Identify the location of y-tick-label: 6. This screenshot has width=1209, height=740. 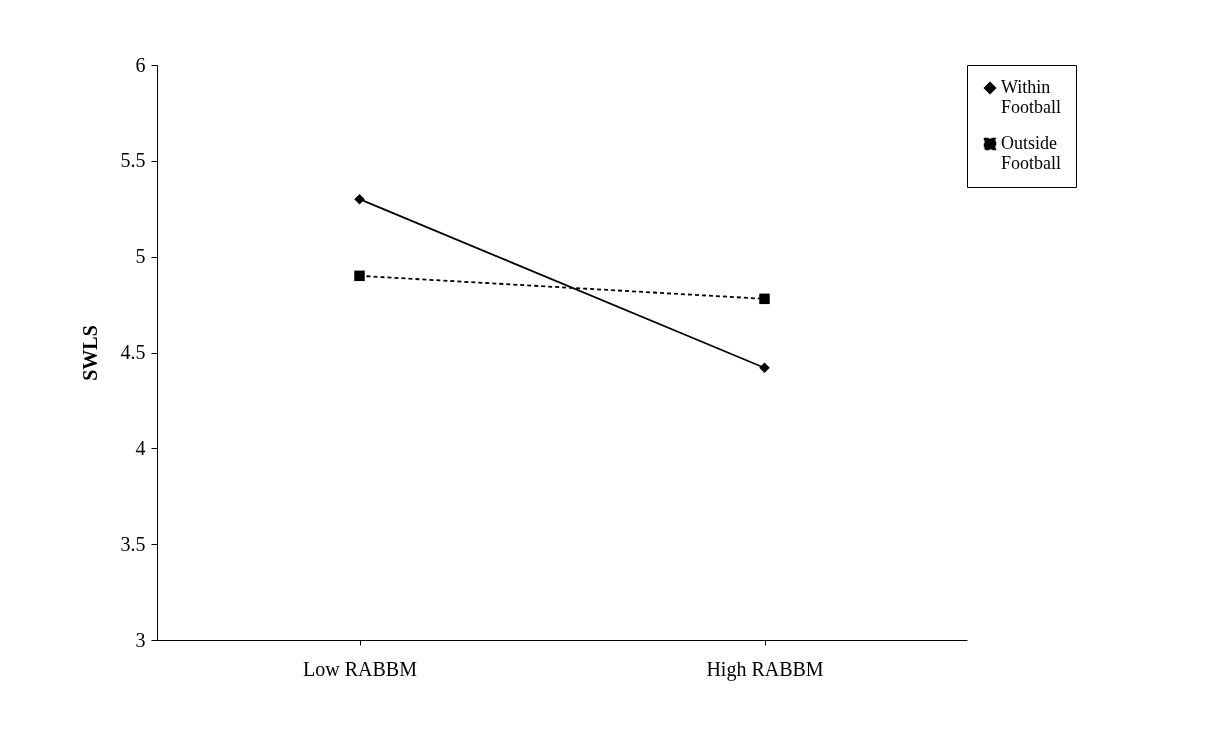
(140, 64).